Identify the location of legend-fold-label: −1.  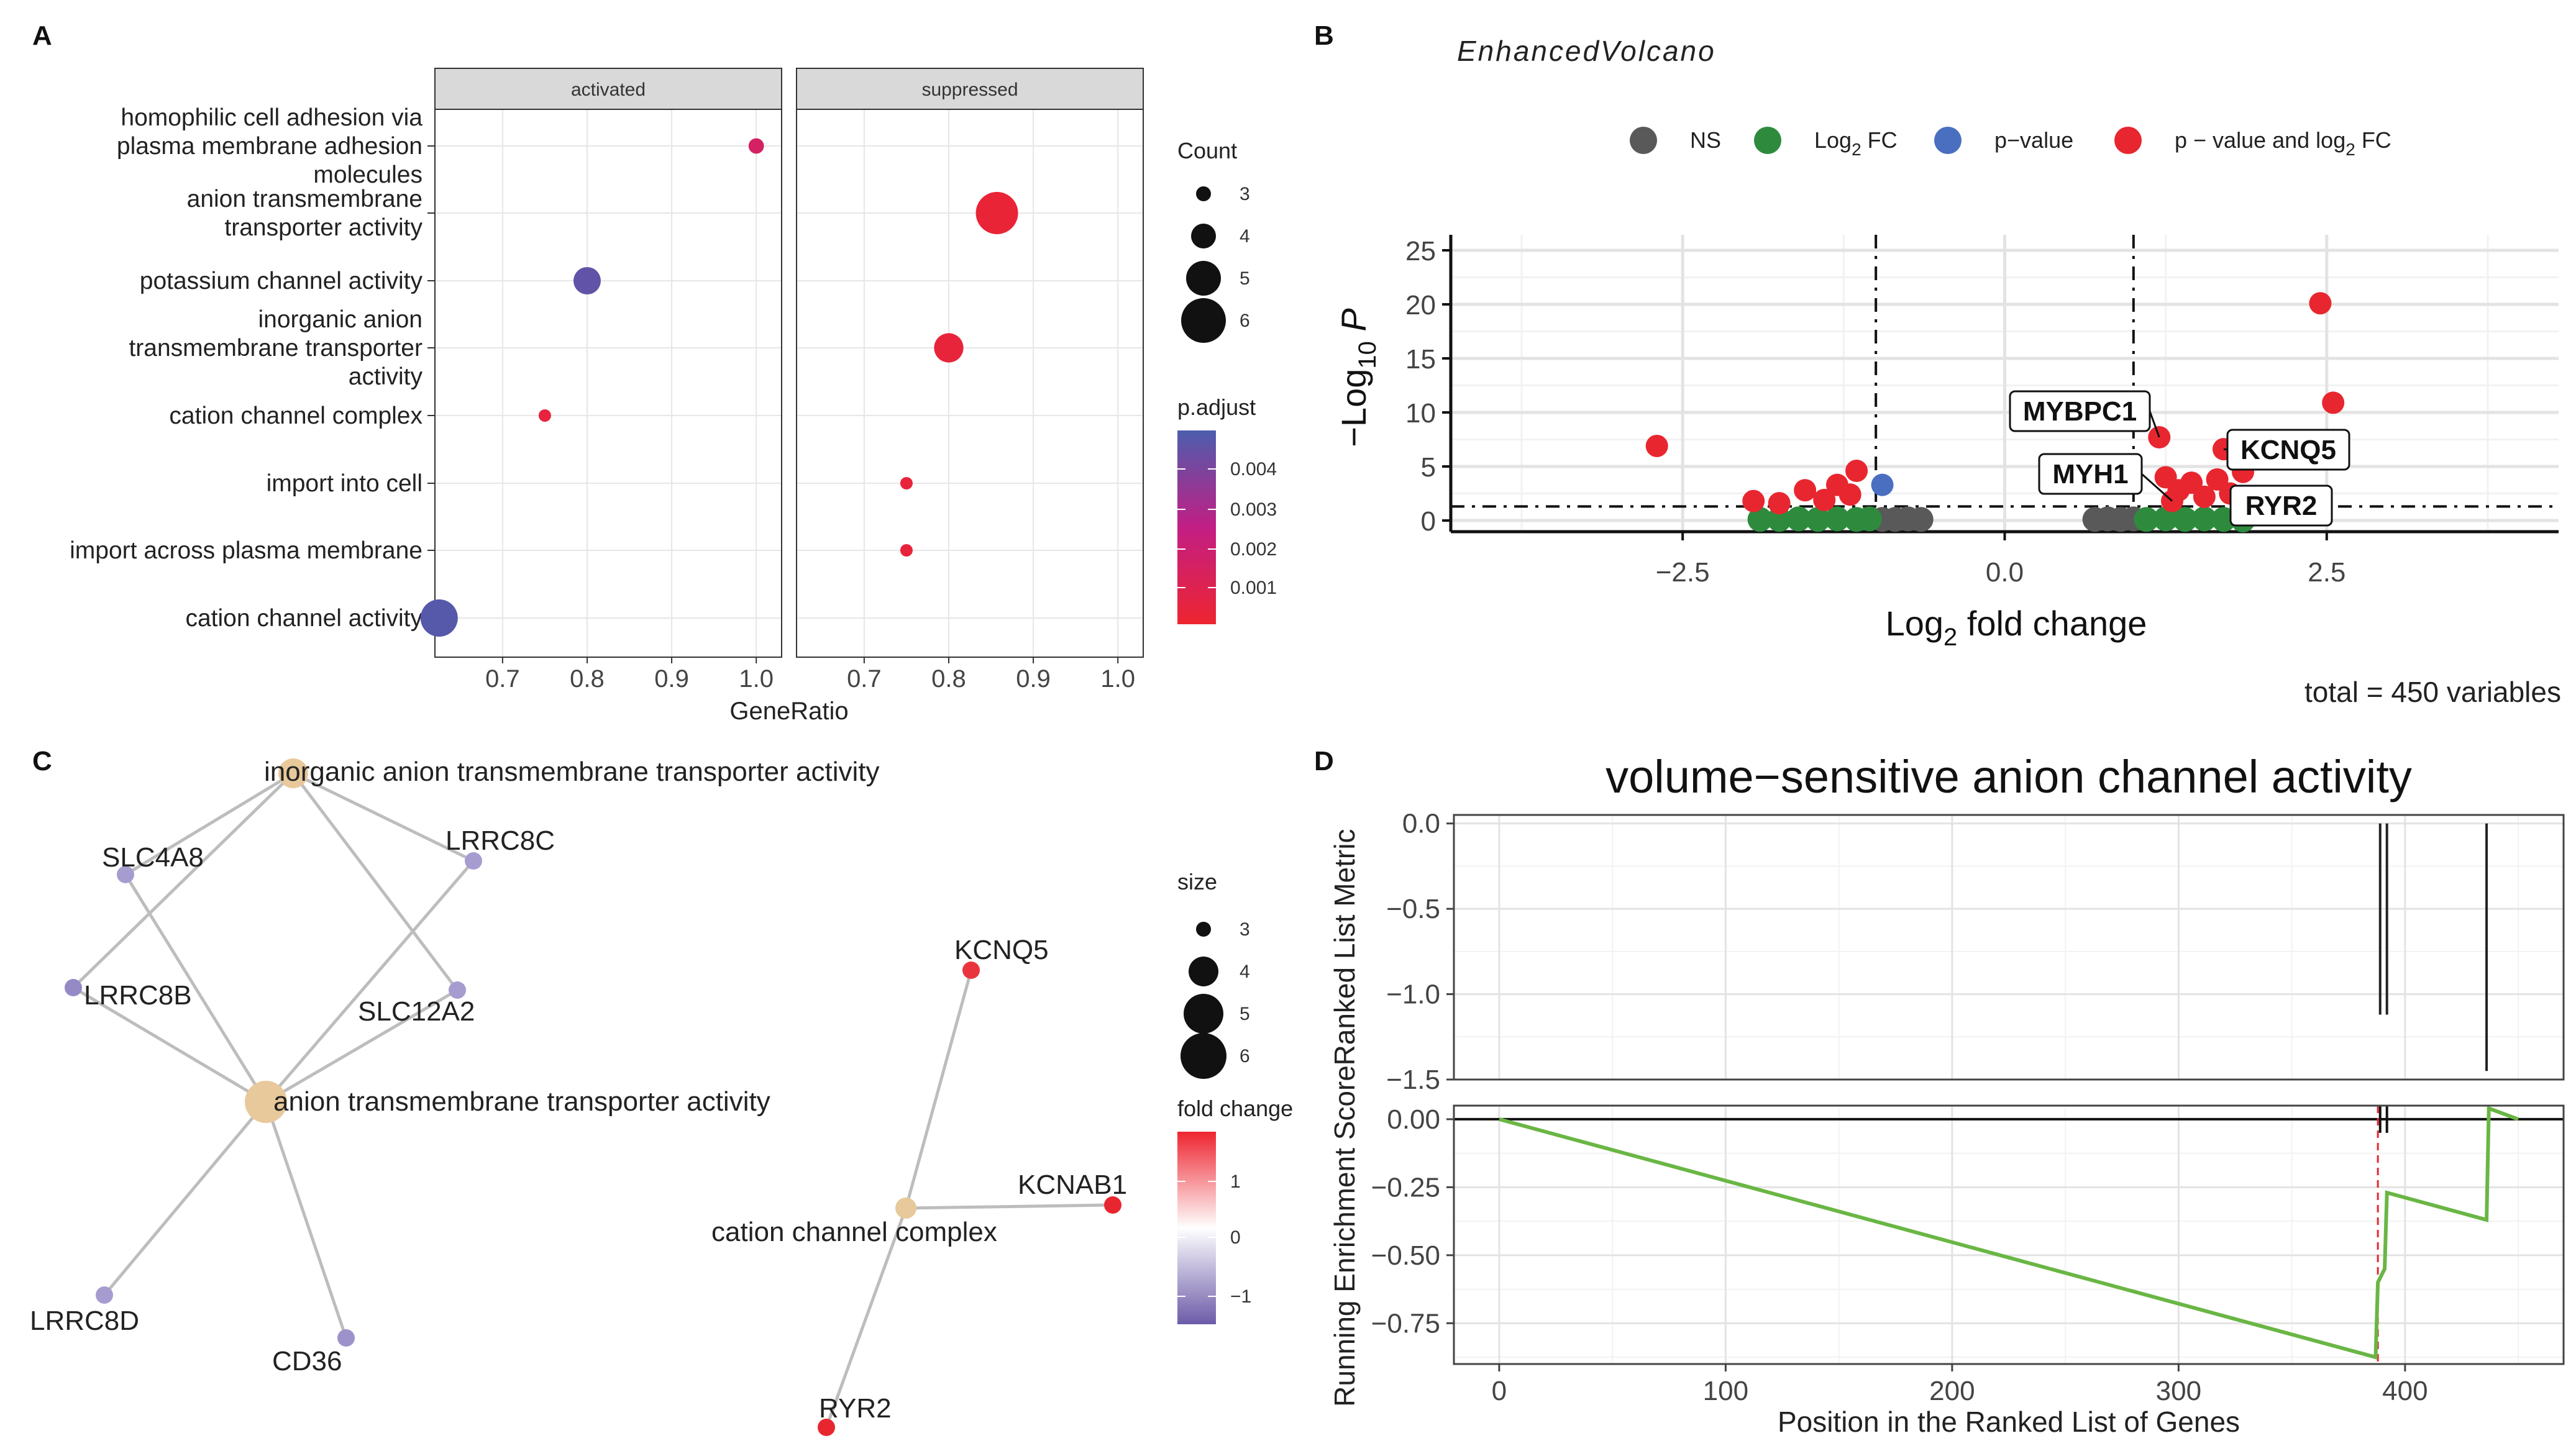
(1240, 1296).